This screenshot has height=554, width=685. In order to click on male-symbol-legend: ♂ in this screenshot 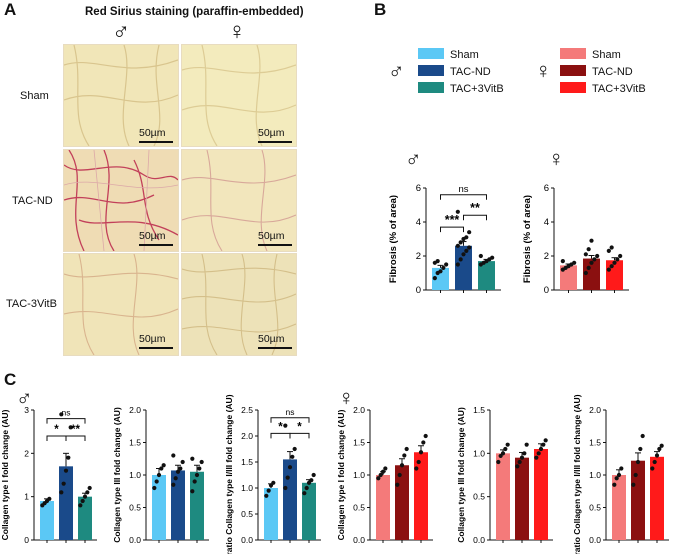, I will do `click(396, 70)`.